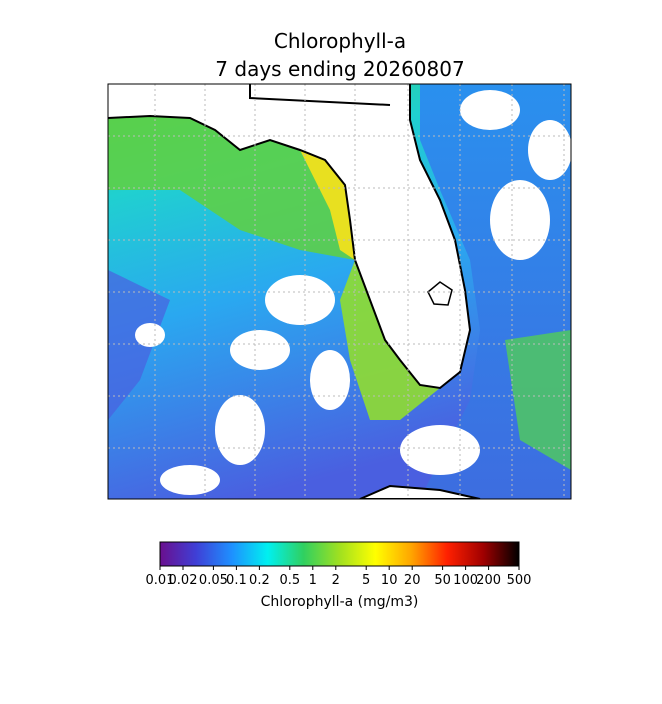 The image size is (662, 704). Describe the element at coordinates (488, 580) in the screenshot. I see `colorbar-tick-label: 200` at that location.